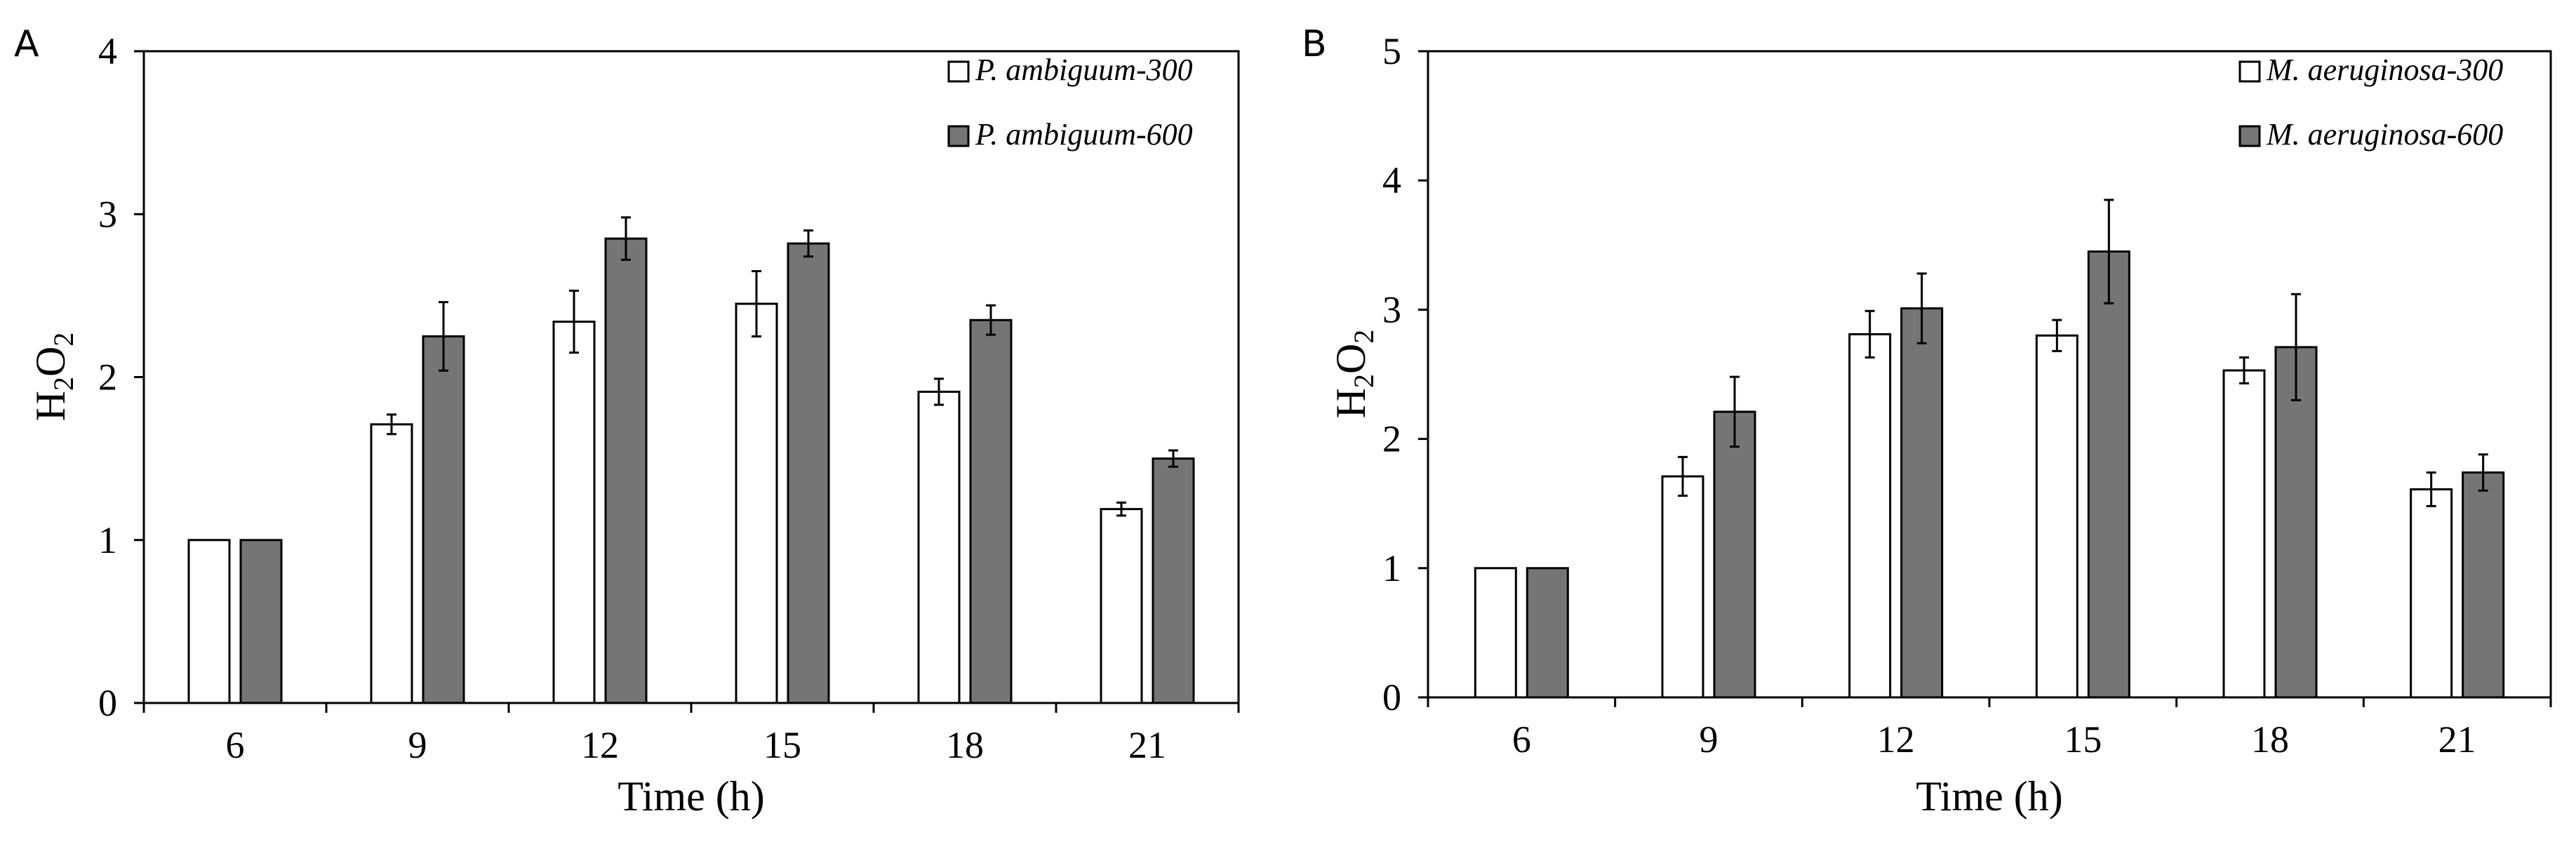 This screenshot has width=2576, height=844. I want to click on y-tick-label: 5, so click(1392, 51).